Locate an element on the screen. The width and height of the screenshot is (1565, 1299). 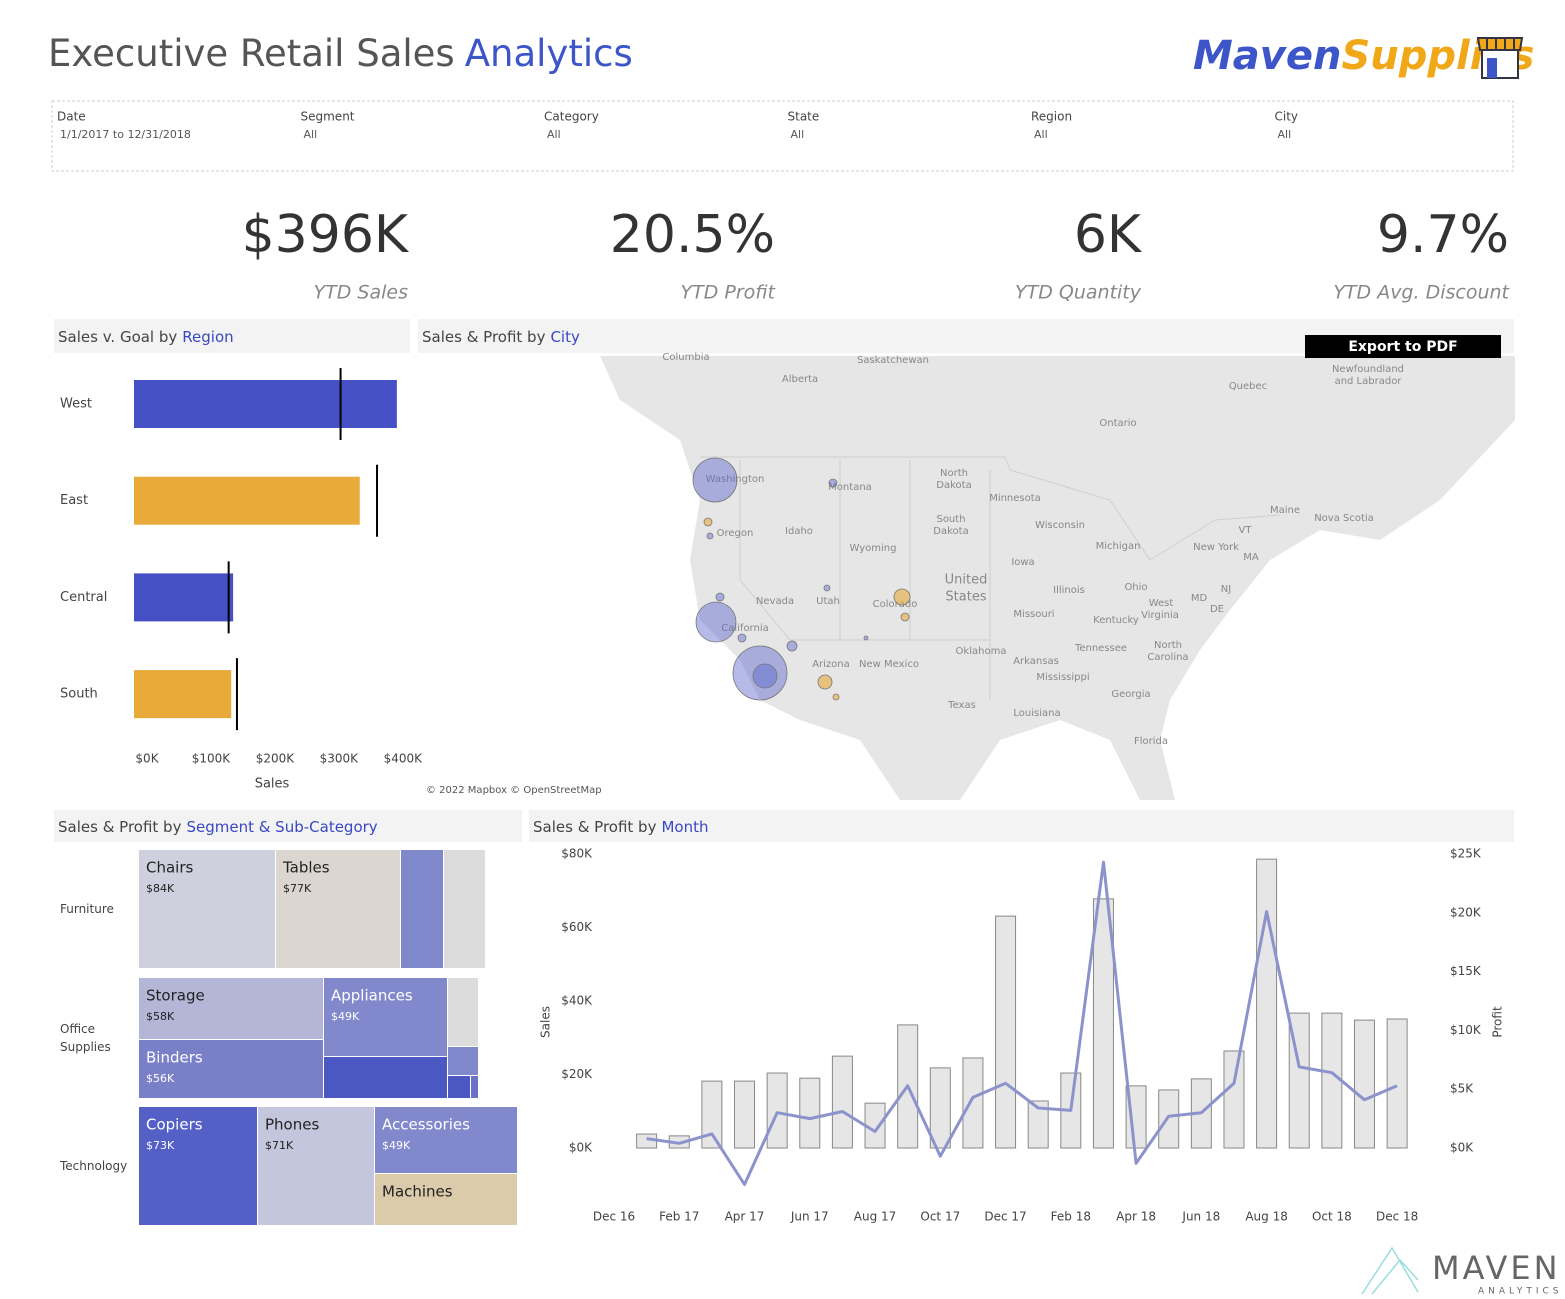
panel-title-highlight: Region is located at coordinates (207, 337).